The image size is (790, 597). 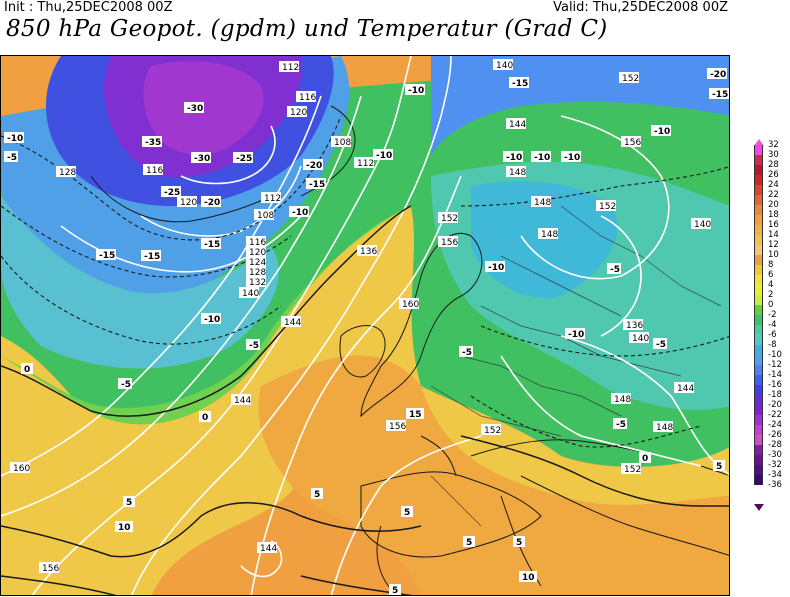 I want to click on geopot-label: 116, so click(x=154, y=171).